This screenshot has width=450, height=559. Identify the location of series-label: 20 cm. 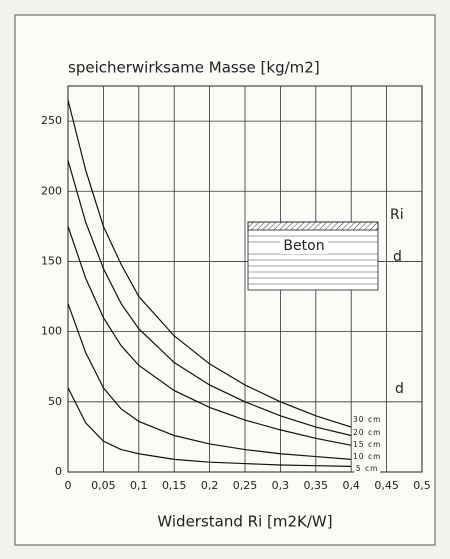
(367, 432).